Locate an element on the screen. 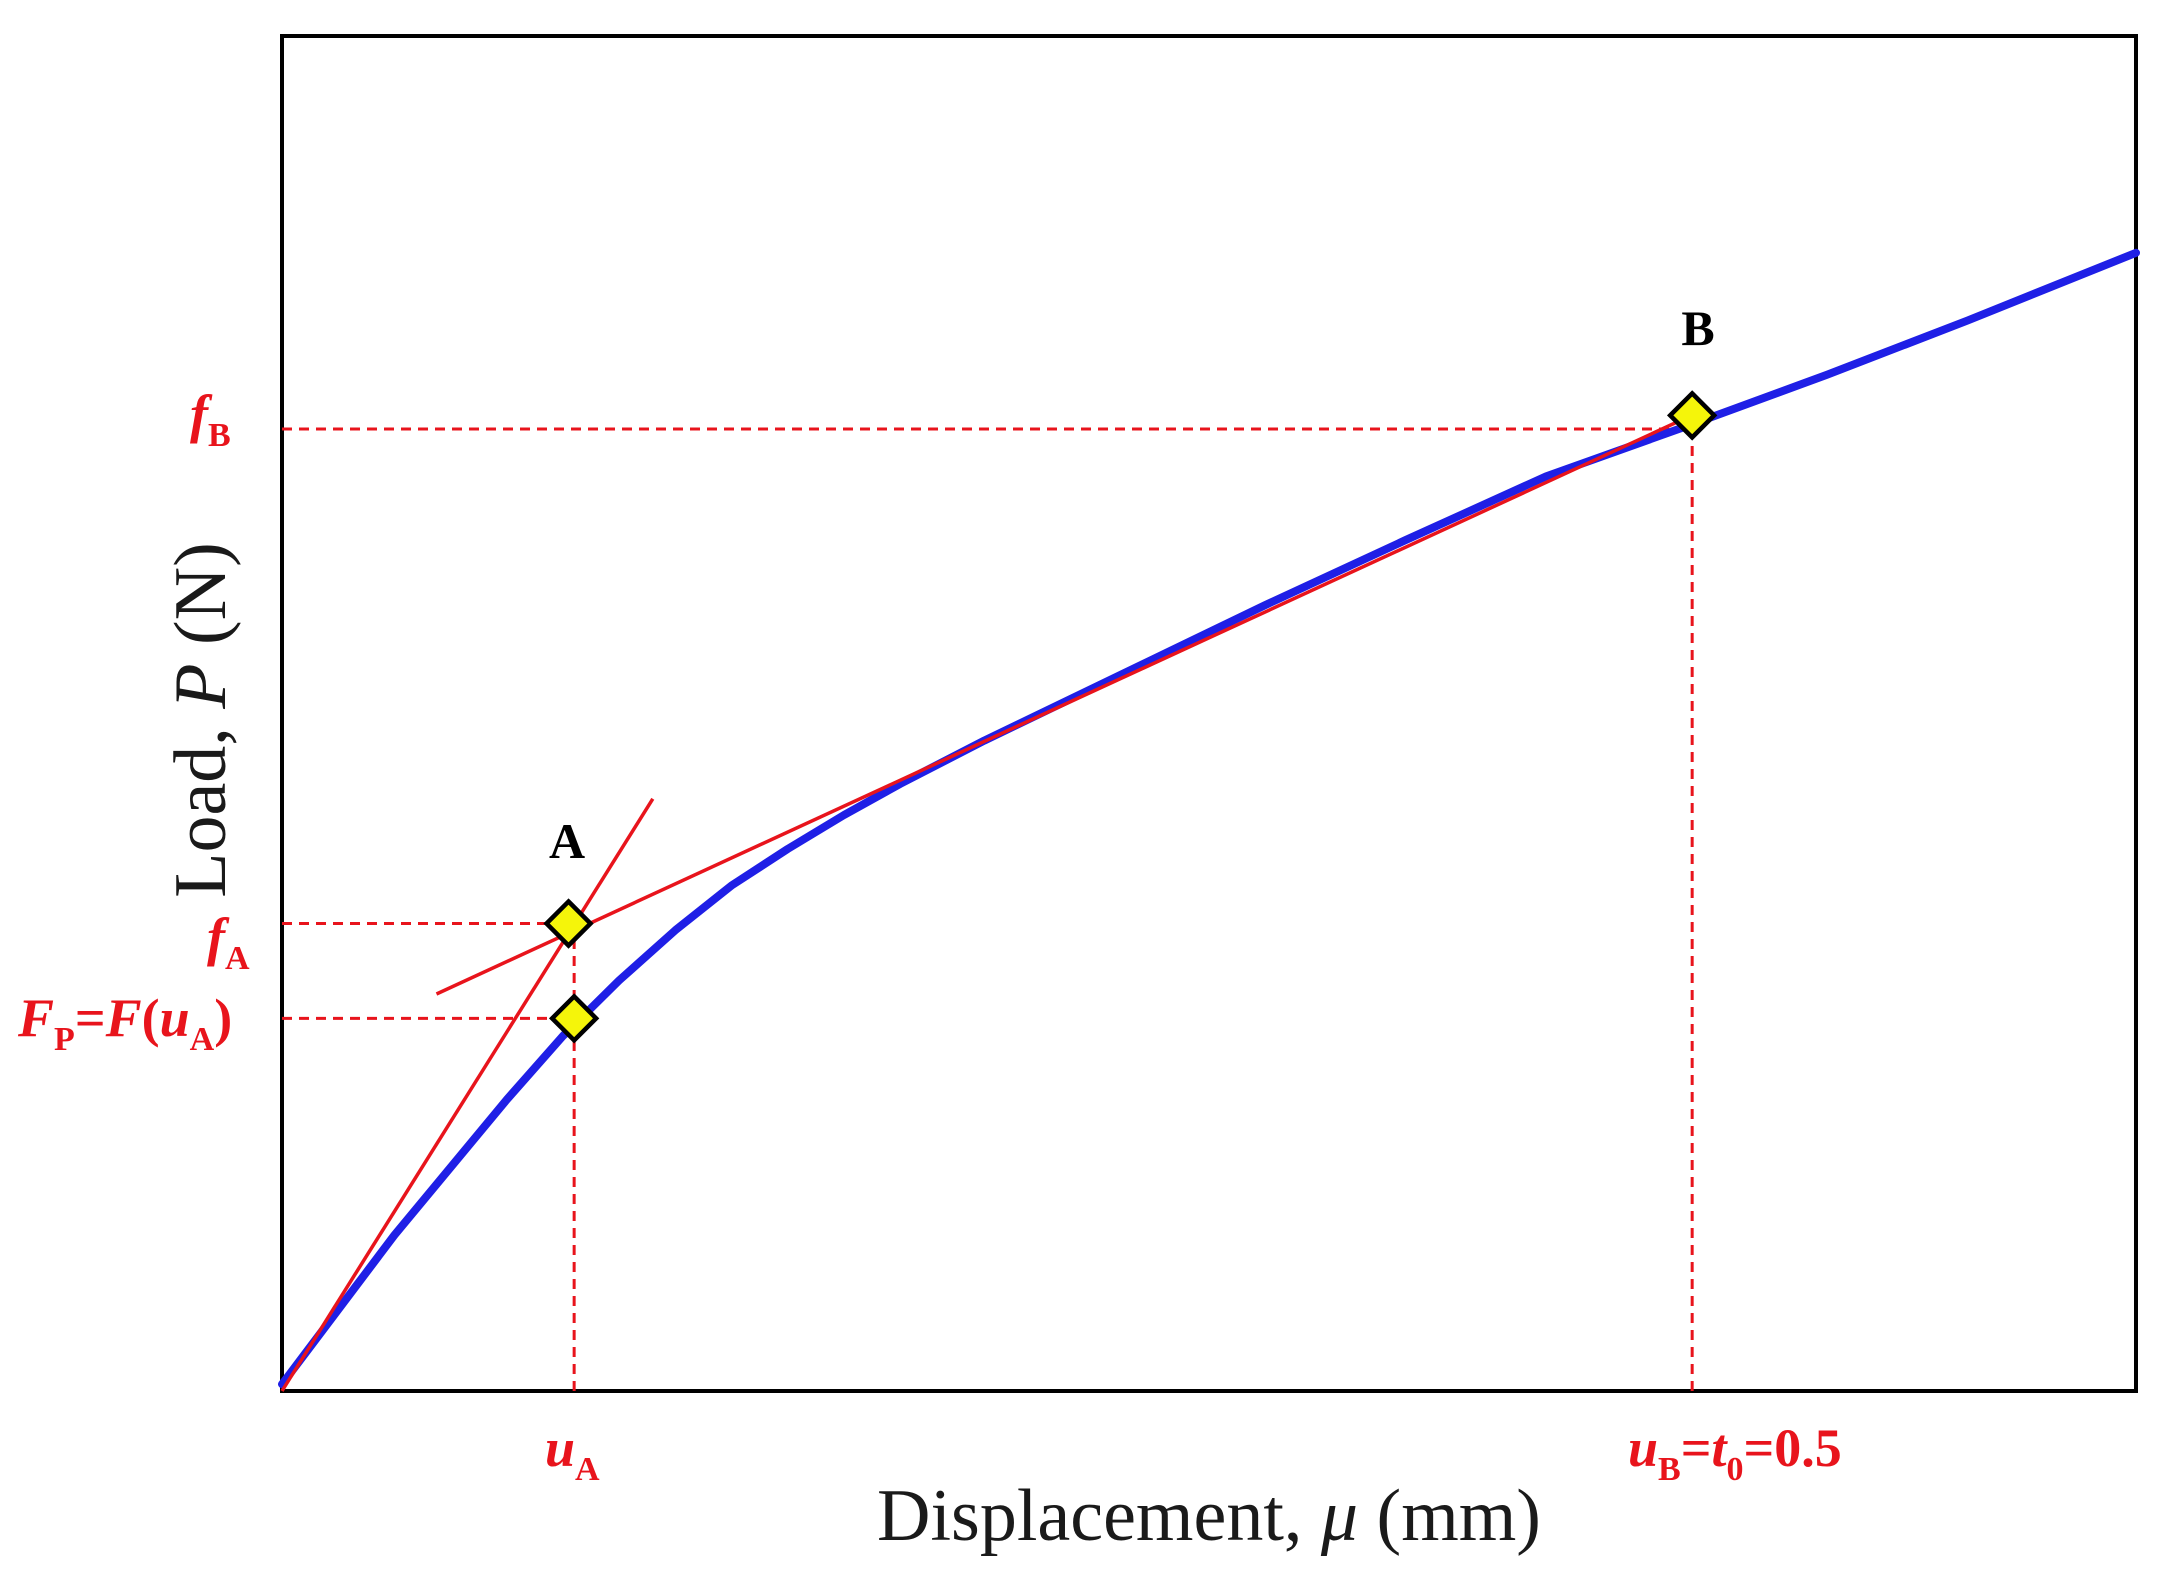 Image resolution: width=2165 pixels, height=1580 pixels. point-label-b: B is located at coordinates (1697, 328).